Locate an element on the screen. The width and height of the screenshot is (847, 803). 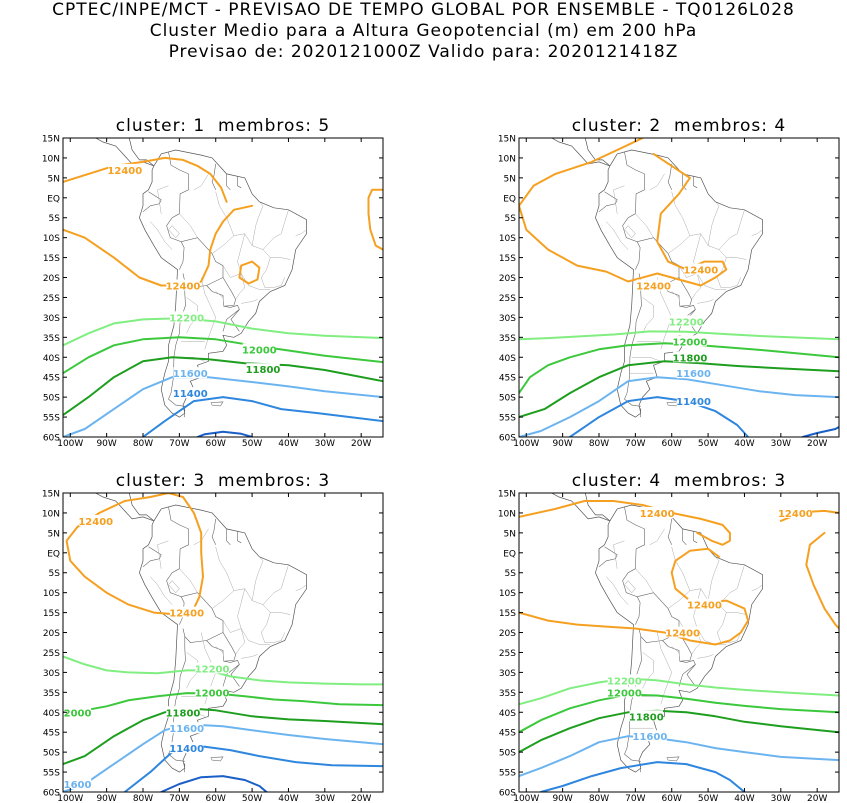
lat-tick-label: 40S is located at coordinates (51, 714).